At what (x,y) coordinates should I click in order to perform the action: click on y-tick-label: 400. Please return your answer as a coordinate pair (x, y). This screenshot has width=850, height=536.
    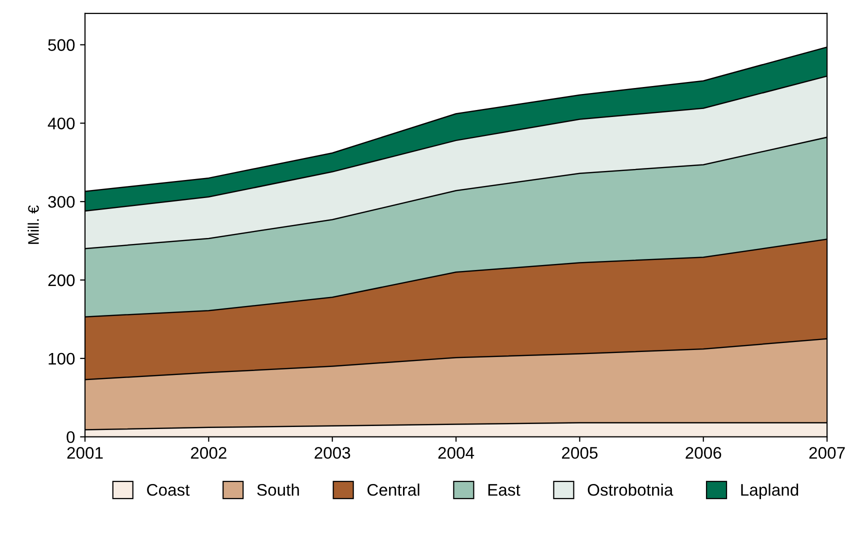
    Looking at the image, I should click on (61, 124).